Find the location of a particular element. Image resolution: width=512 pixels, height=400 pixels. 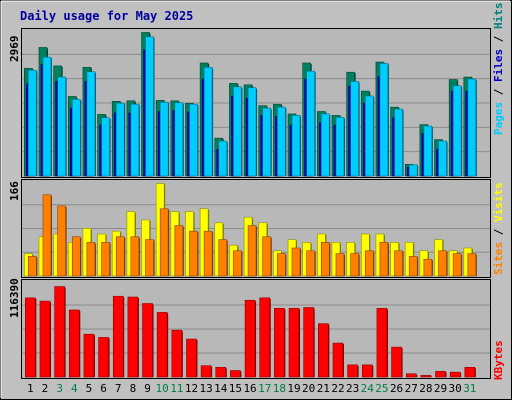

x-tick-label: 5 is located at coordinates (89, 388).